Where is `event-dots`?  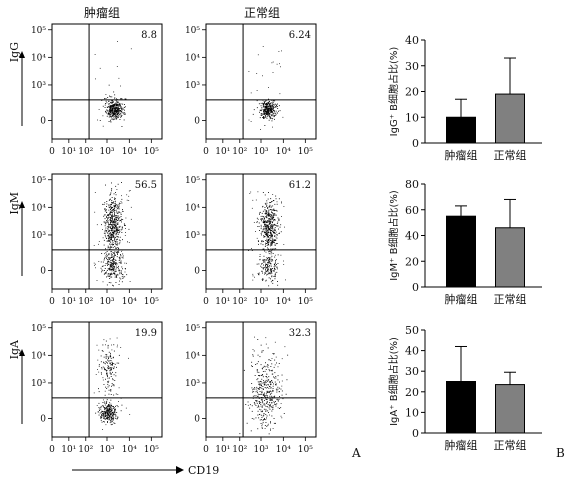 event-dots is located at coordinates (112, 234).